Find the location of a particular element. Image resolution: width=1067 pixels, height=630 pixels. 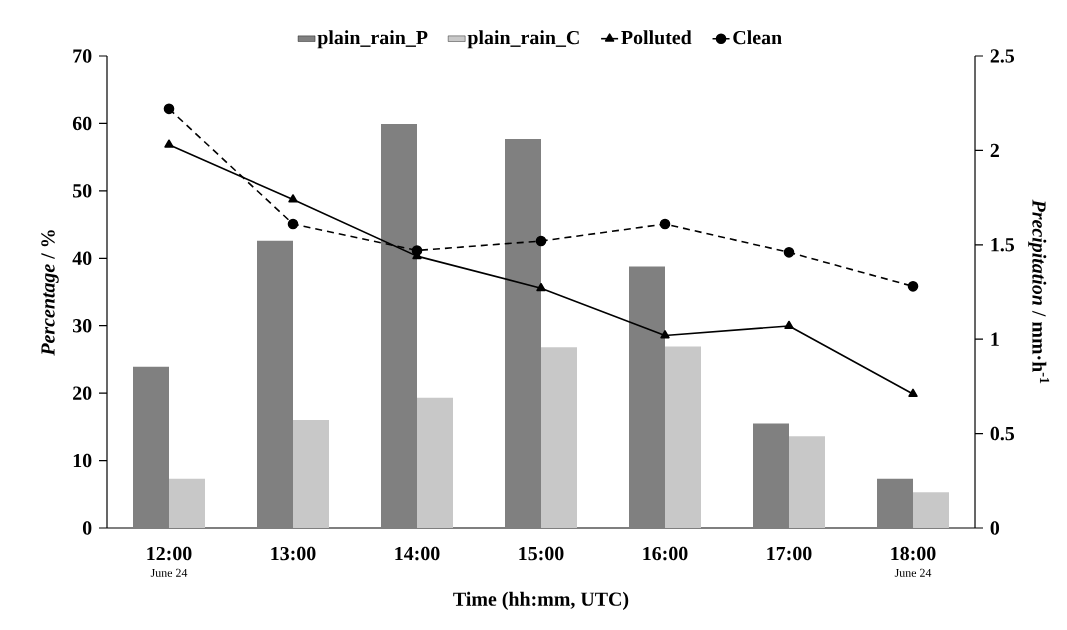

y2-tick-label: 1 is located at coordinates (995, 339).